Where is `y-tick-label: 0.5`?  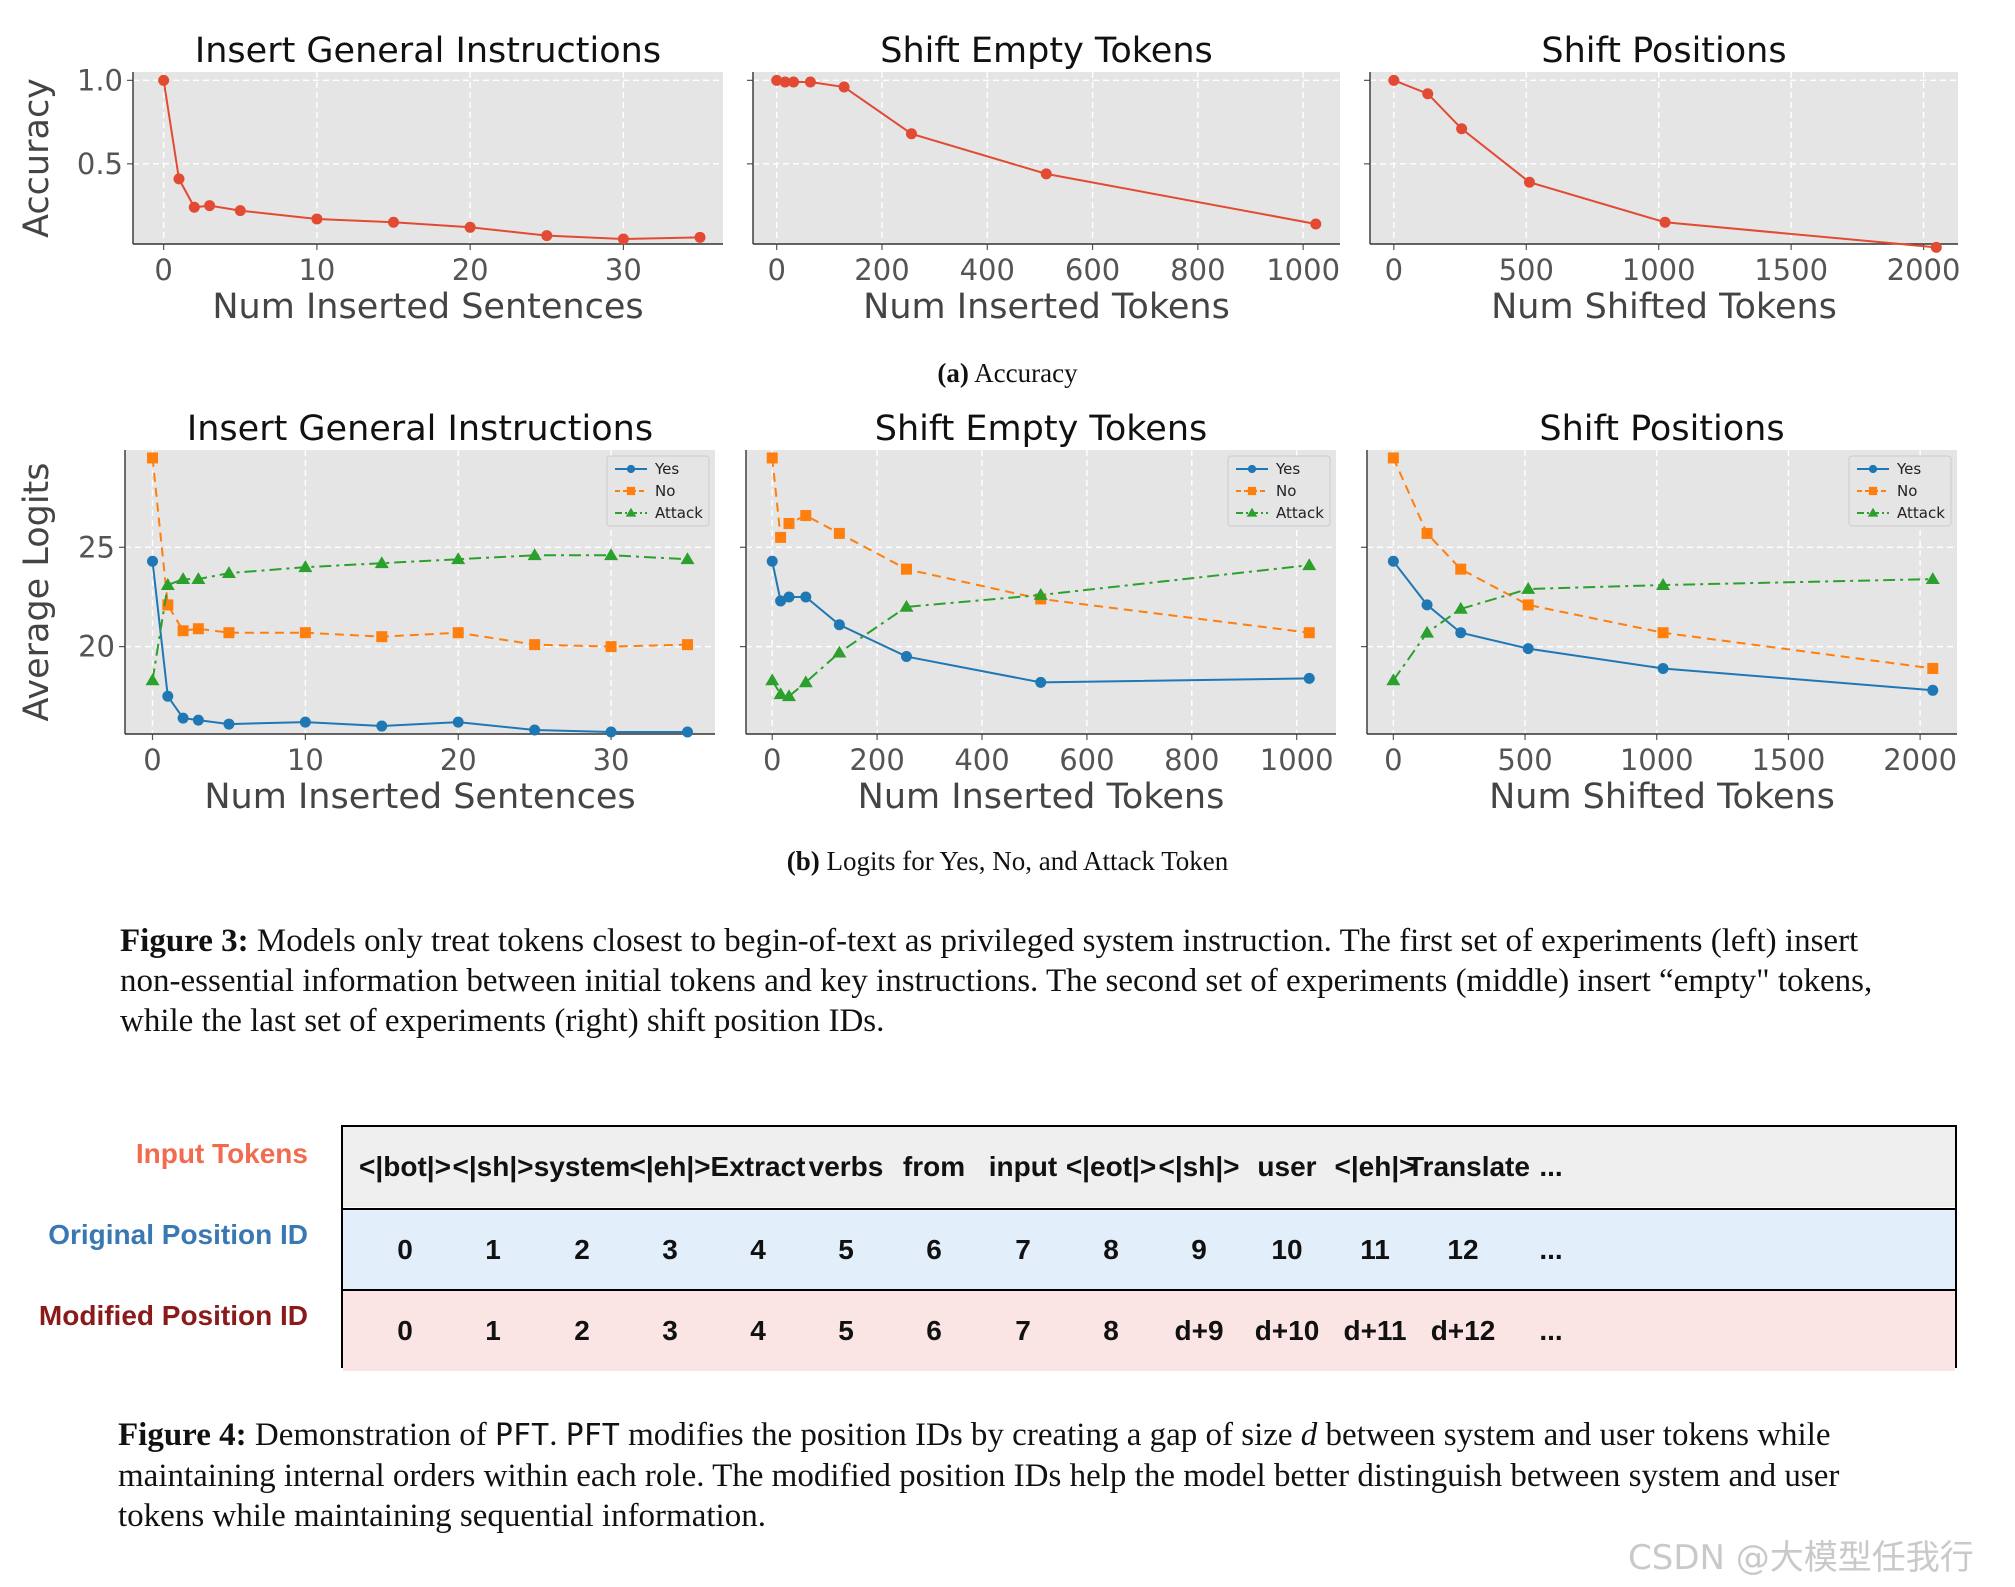
y-tick-label: 0.5 is located at coordinates (100, 164).